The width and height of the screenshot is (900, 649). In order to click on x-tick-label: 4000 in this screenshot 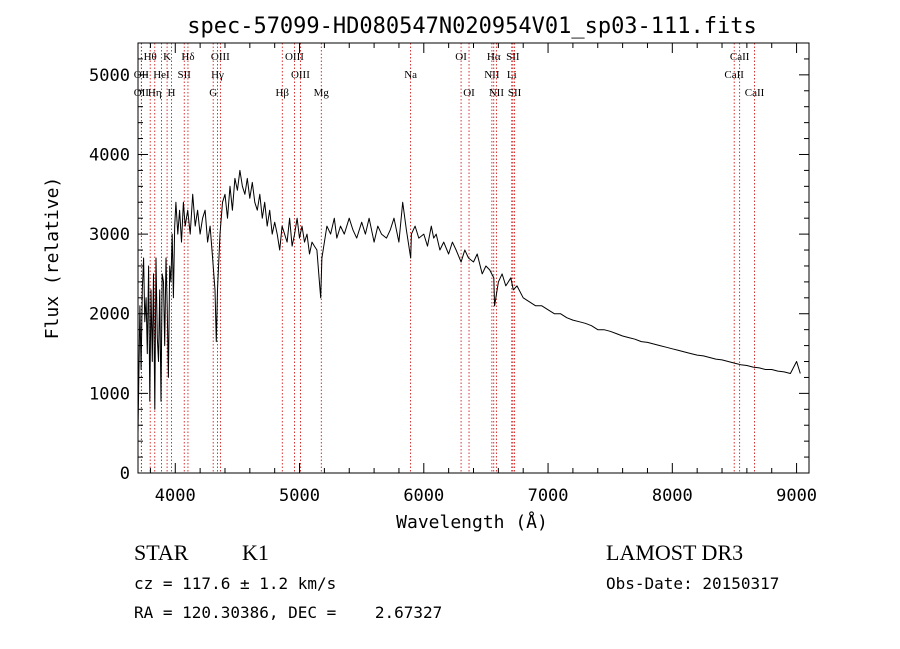, I will do `click(175, 496)`.